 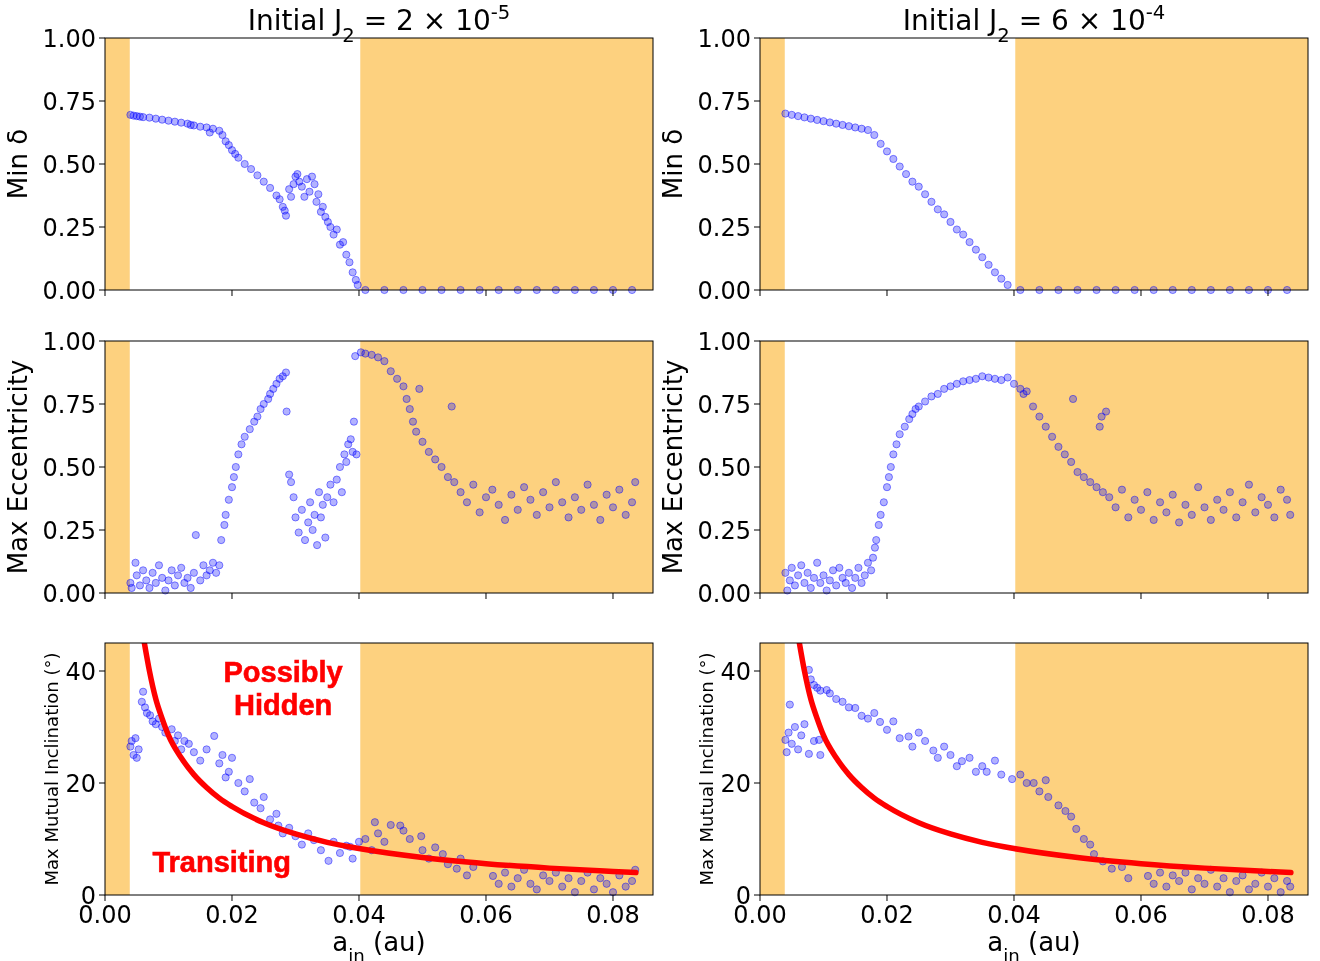 What do you see at coordinates (379, 23) in the screenshot?
I see `chart-title: Initial J$_{2}$ = 2 × 10$^{-5}$` at bounding box center [379, 23].